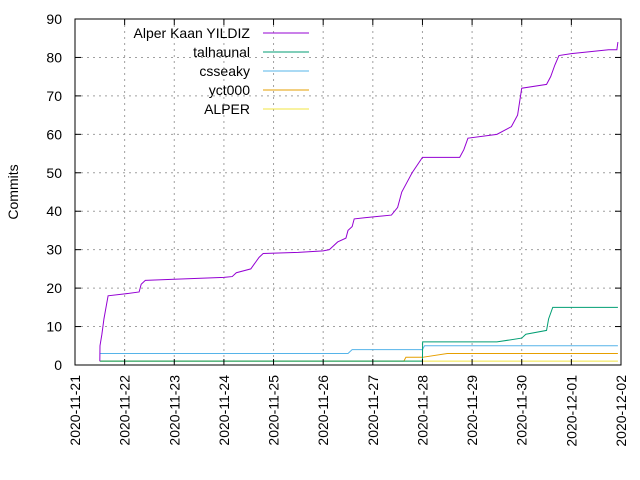 The width and height of the screenshot is (640, 480). I want to click on x-tick-label: 2020-11-26, so click(323, 410).